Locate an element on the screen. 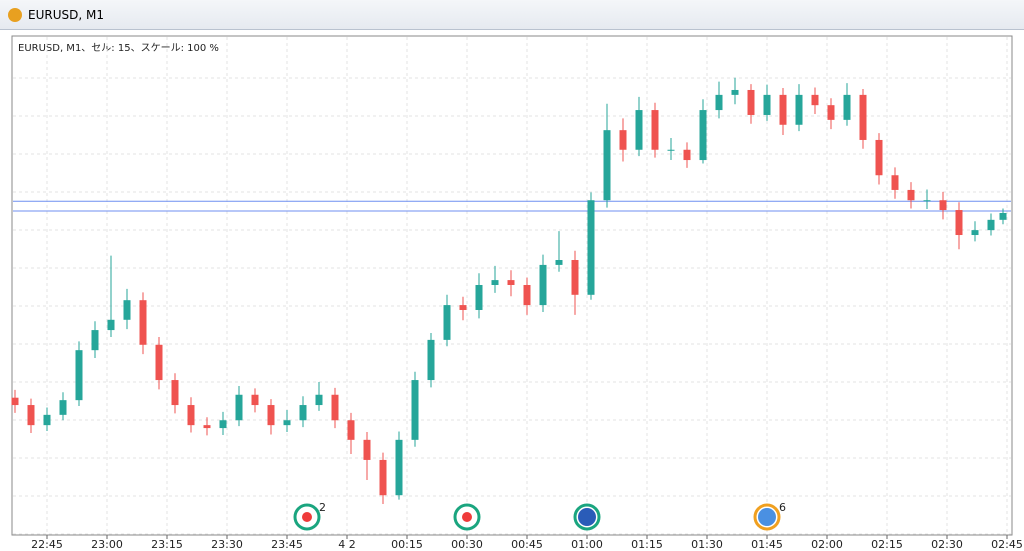 The width and height of the screenshot is (1024, 551). window-icon is located at coordinates (15, 15).